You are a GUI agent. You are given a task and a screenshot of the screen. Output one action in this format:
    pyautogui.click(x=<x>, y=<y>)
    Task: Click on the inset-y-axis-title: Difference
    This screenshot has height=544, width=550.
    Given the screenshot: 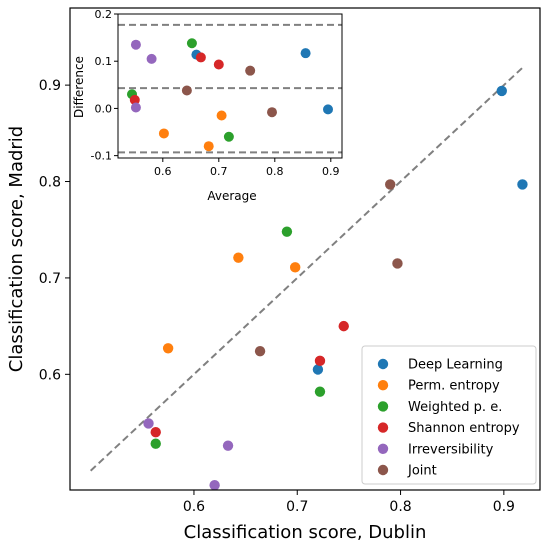 What is the action you would take?
    pyautogui.click(x=79, y=87)
    